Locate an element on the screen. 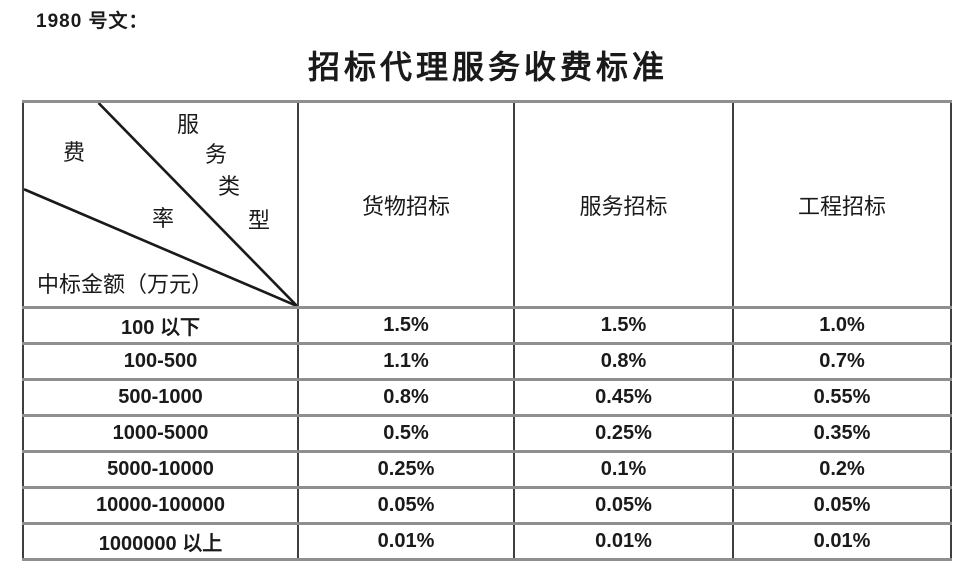 Image resolution: width=976 pixels, height=581 pixels. row-label: 500-1000 is located at coordinates (160, 397).